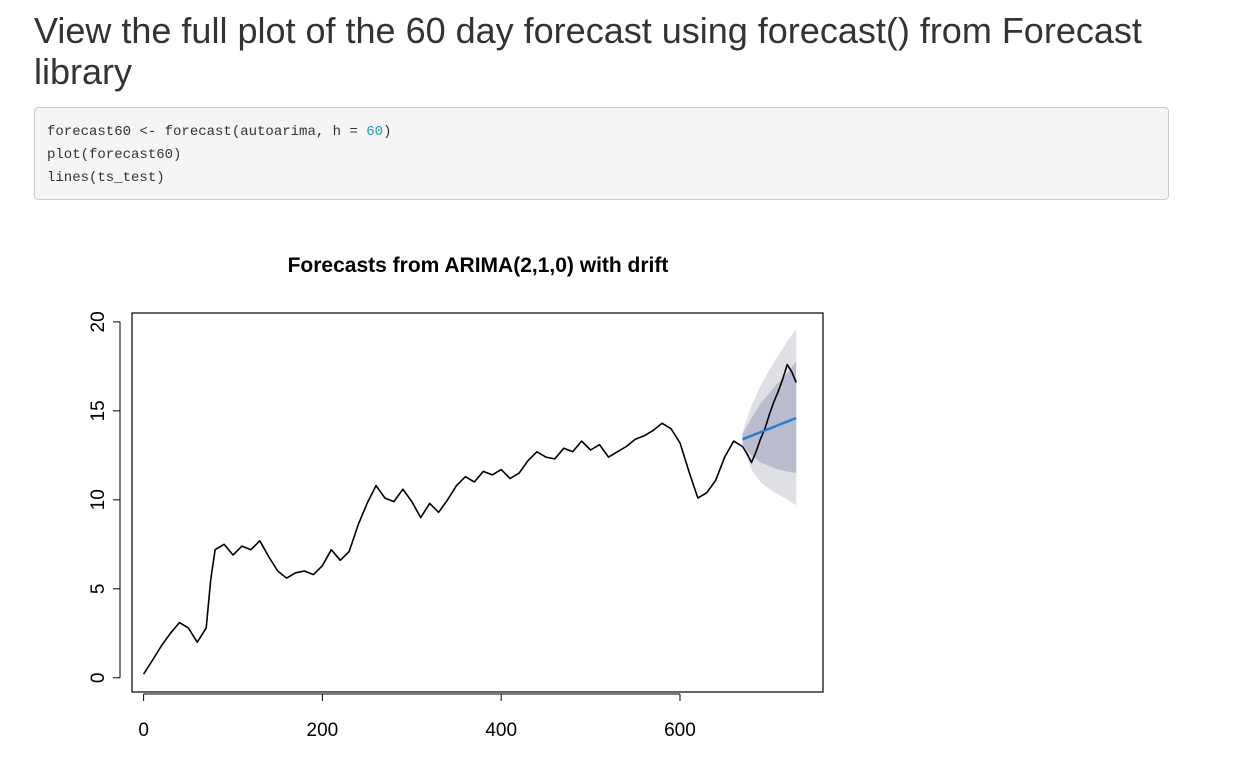 This screenshot has width=1249, height=766. What do you see at coordinates (98, 321) in the screenshot?
I see `y-tick-label: 20` at bounding box center [98, 321].